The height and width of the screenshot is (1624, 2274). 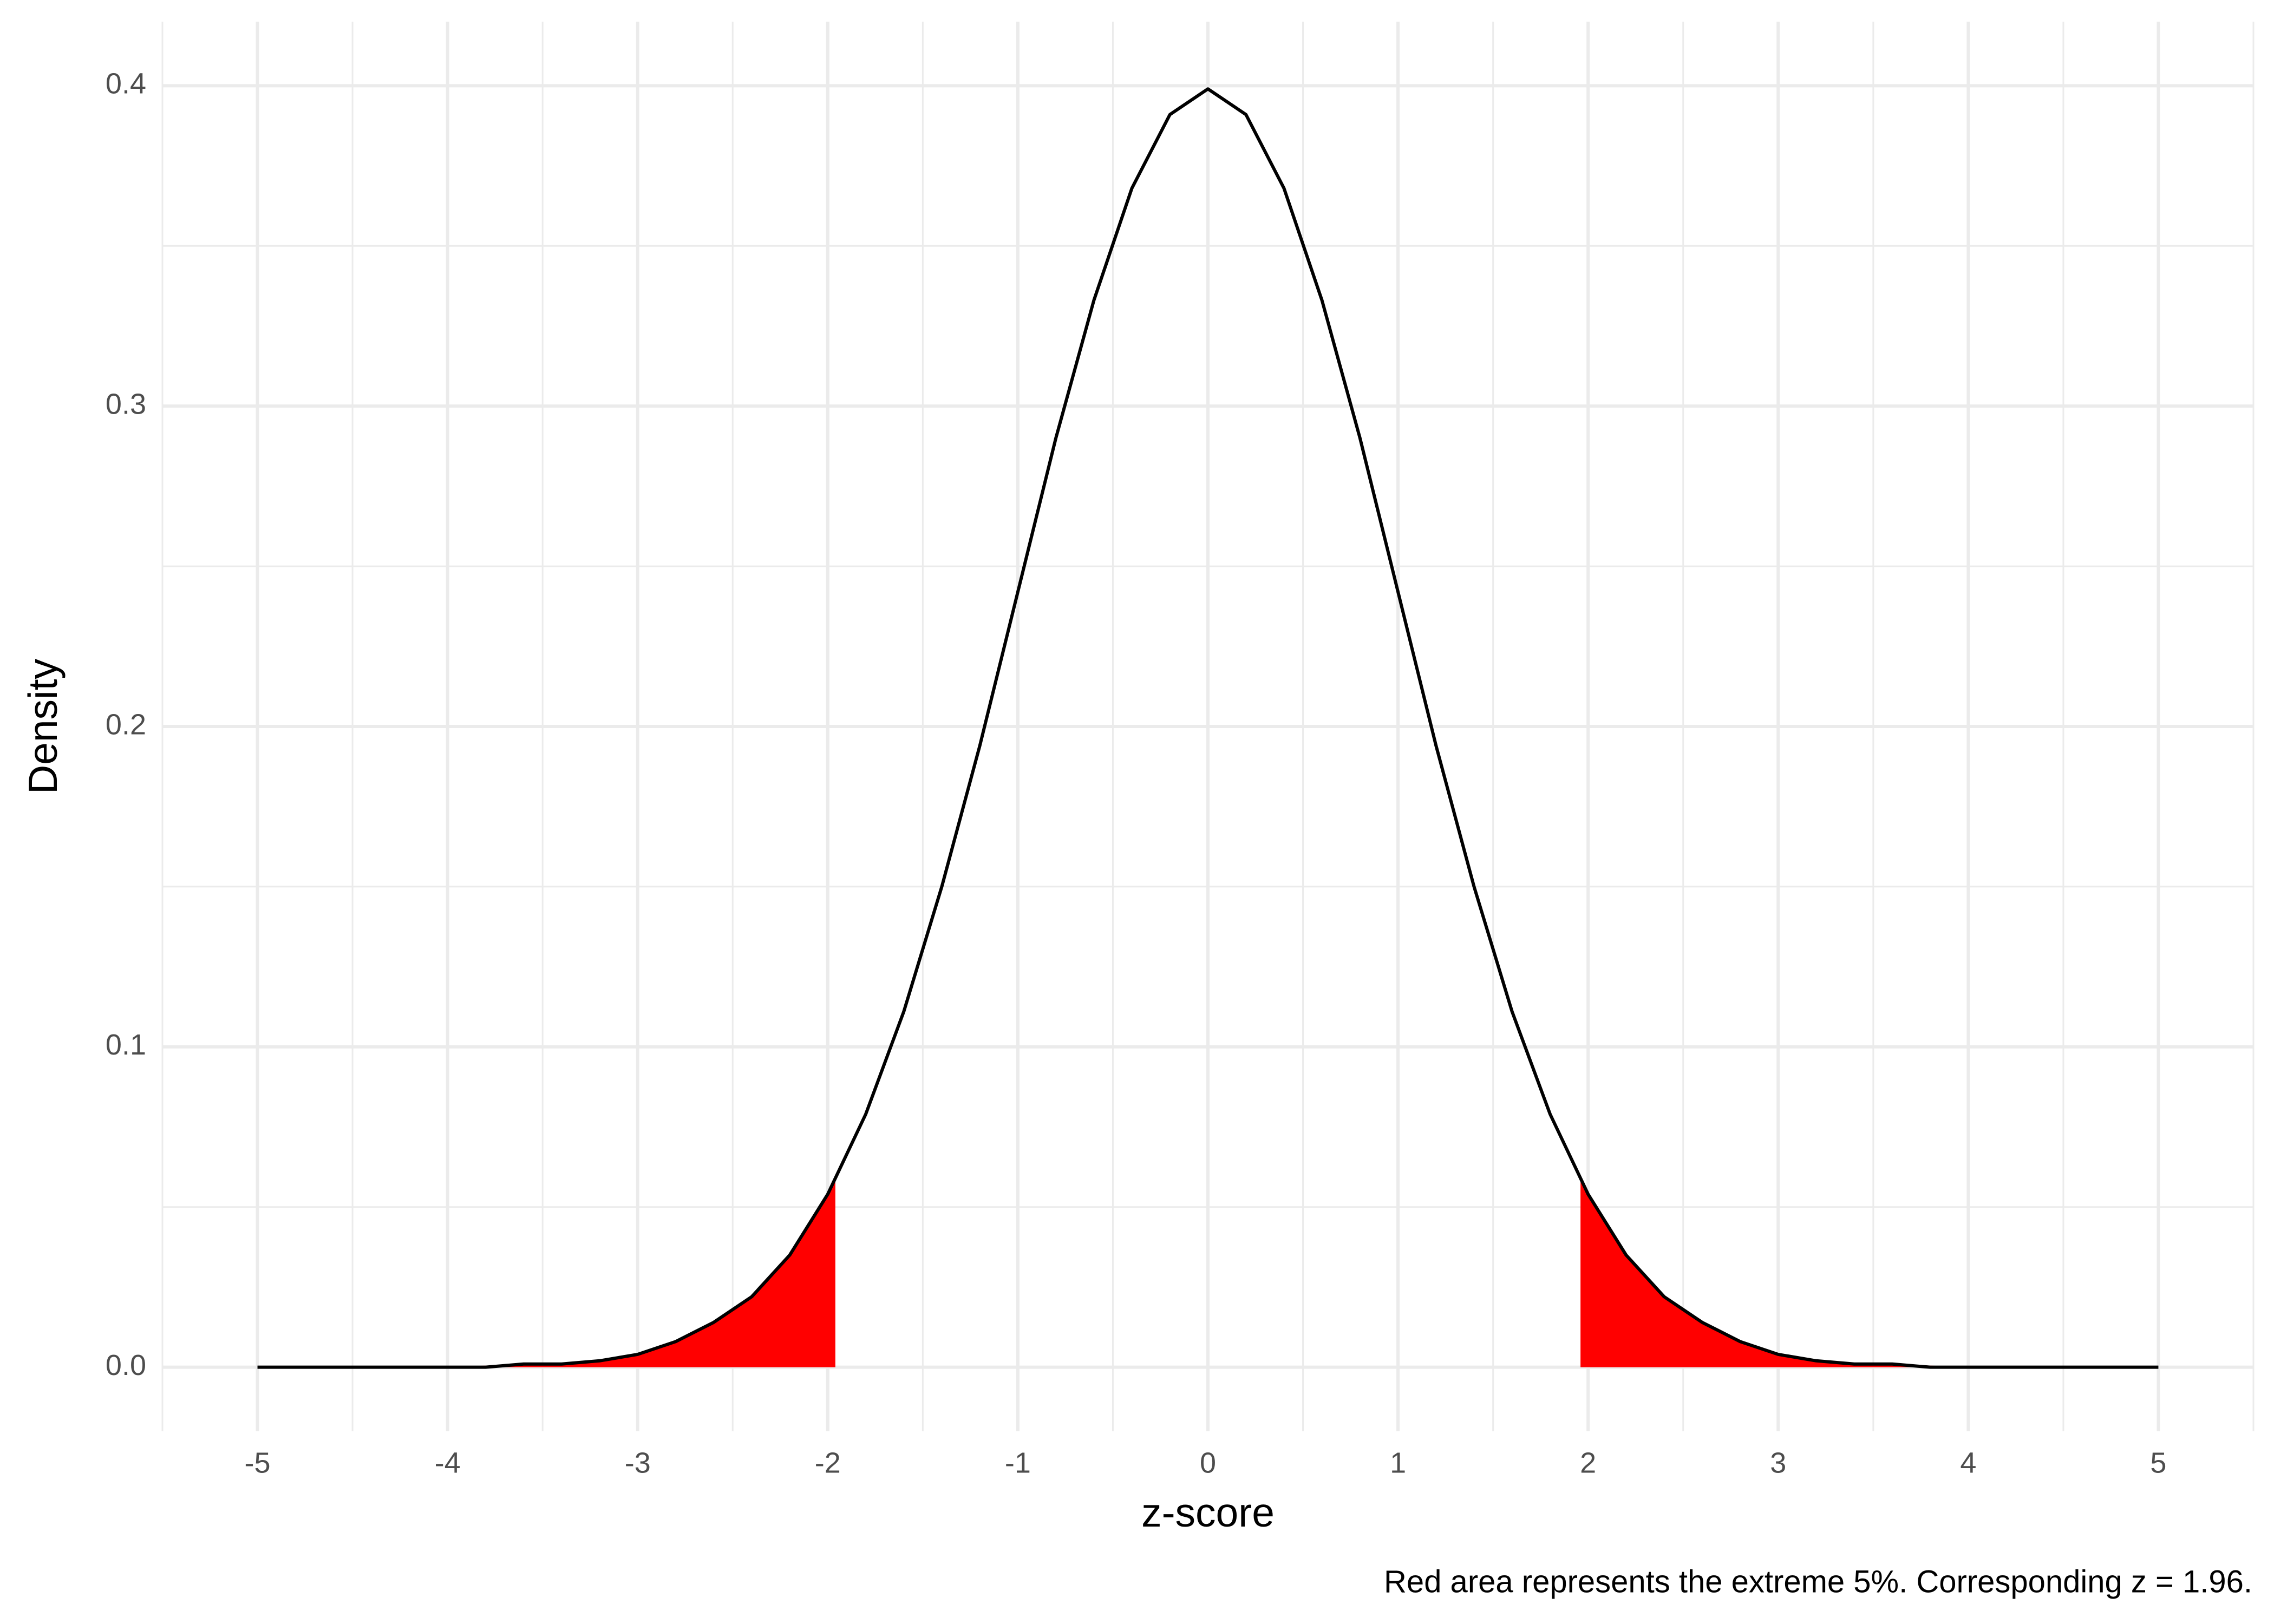 I want to click on x-tick-label: 0, so click(x=1208, y=1462).